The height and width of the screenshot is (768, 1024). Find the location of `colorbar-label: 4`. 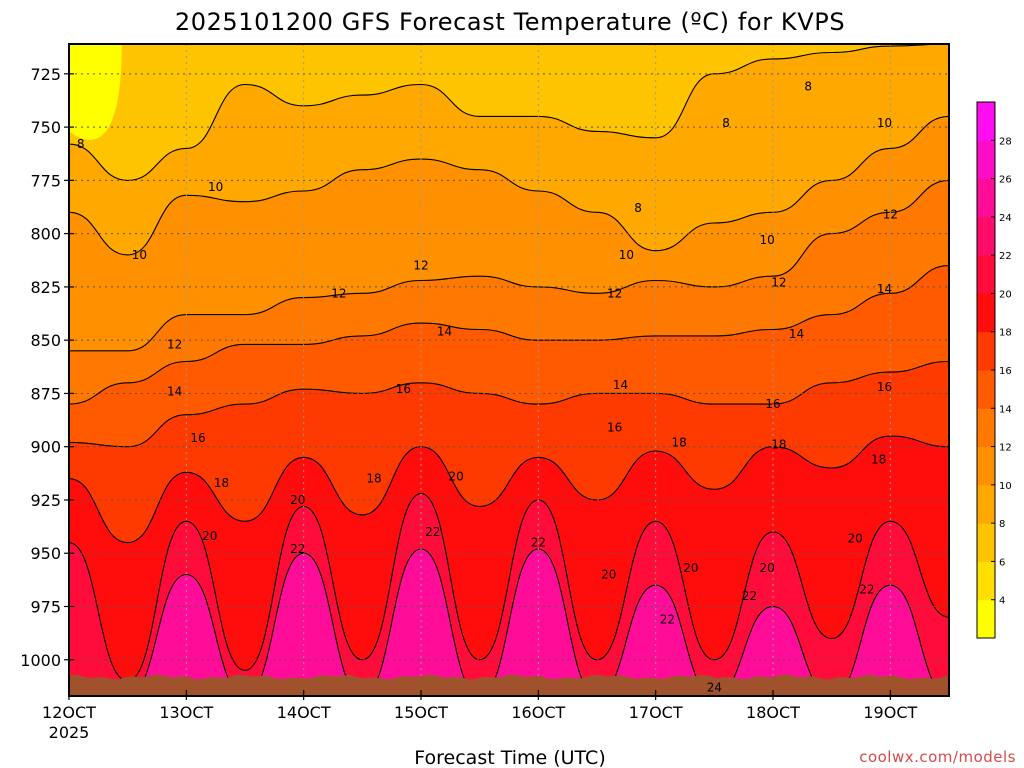

colorbar-label: 4 is located at coordinates (1002, 601).